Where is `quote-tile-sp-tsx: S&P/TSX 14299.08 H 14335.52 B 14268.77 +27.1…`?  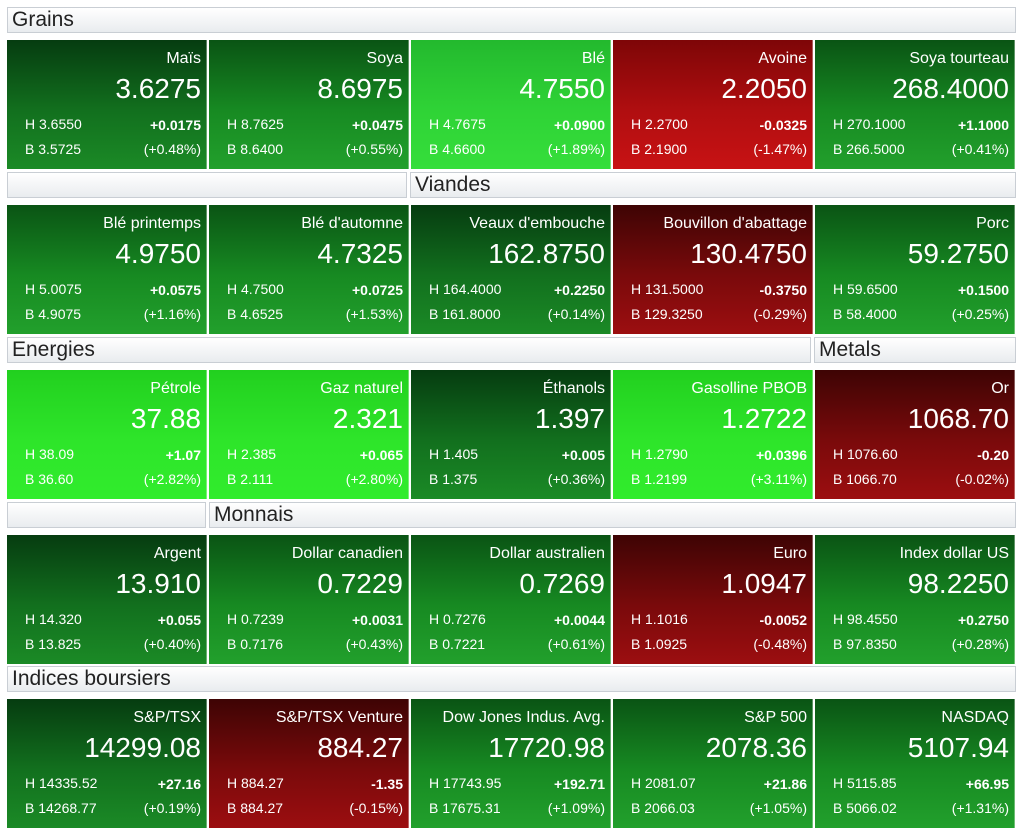 quote-tile-sp-tsx: S&P/TSX 14299.08 H 14335.52 B 14268.77 +27.1… is located at coordinates (107, 763).